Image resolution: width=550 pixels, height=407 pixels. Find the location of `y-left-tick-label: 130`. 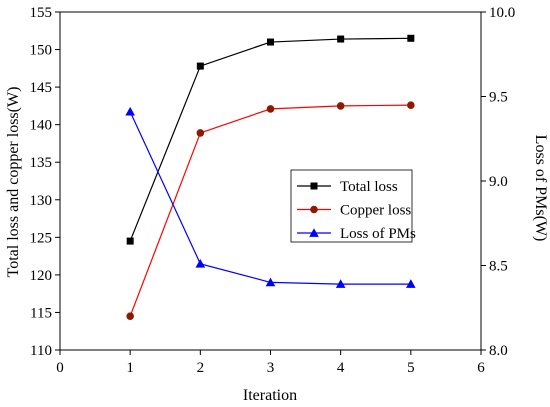

y-left-tick-label: 130 is located at coordinates (41, 201).